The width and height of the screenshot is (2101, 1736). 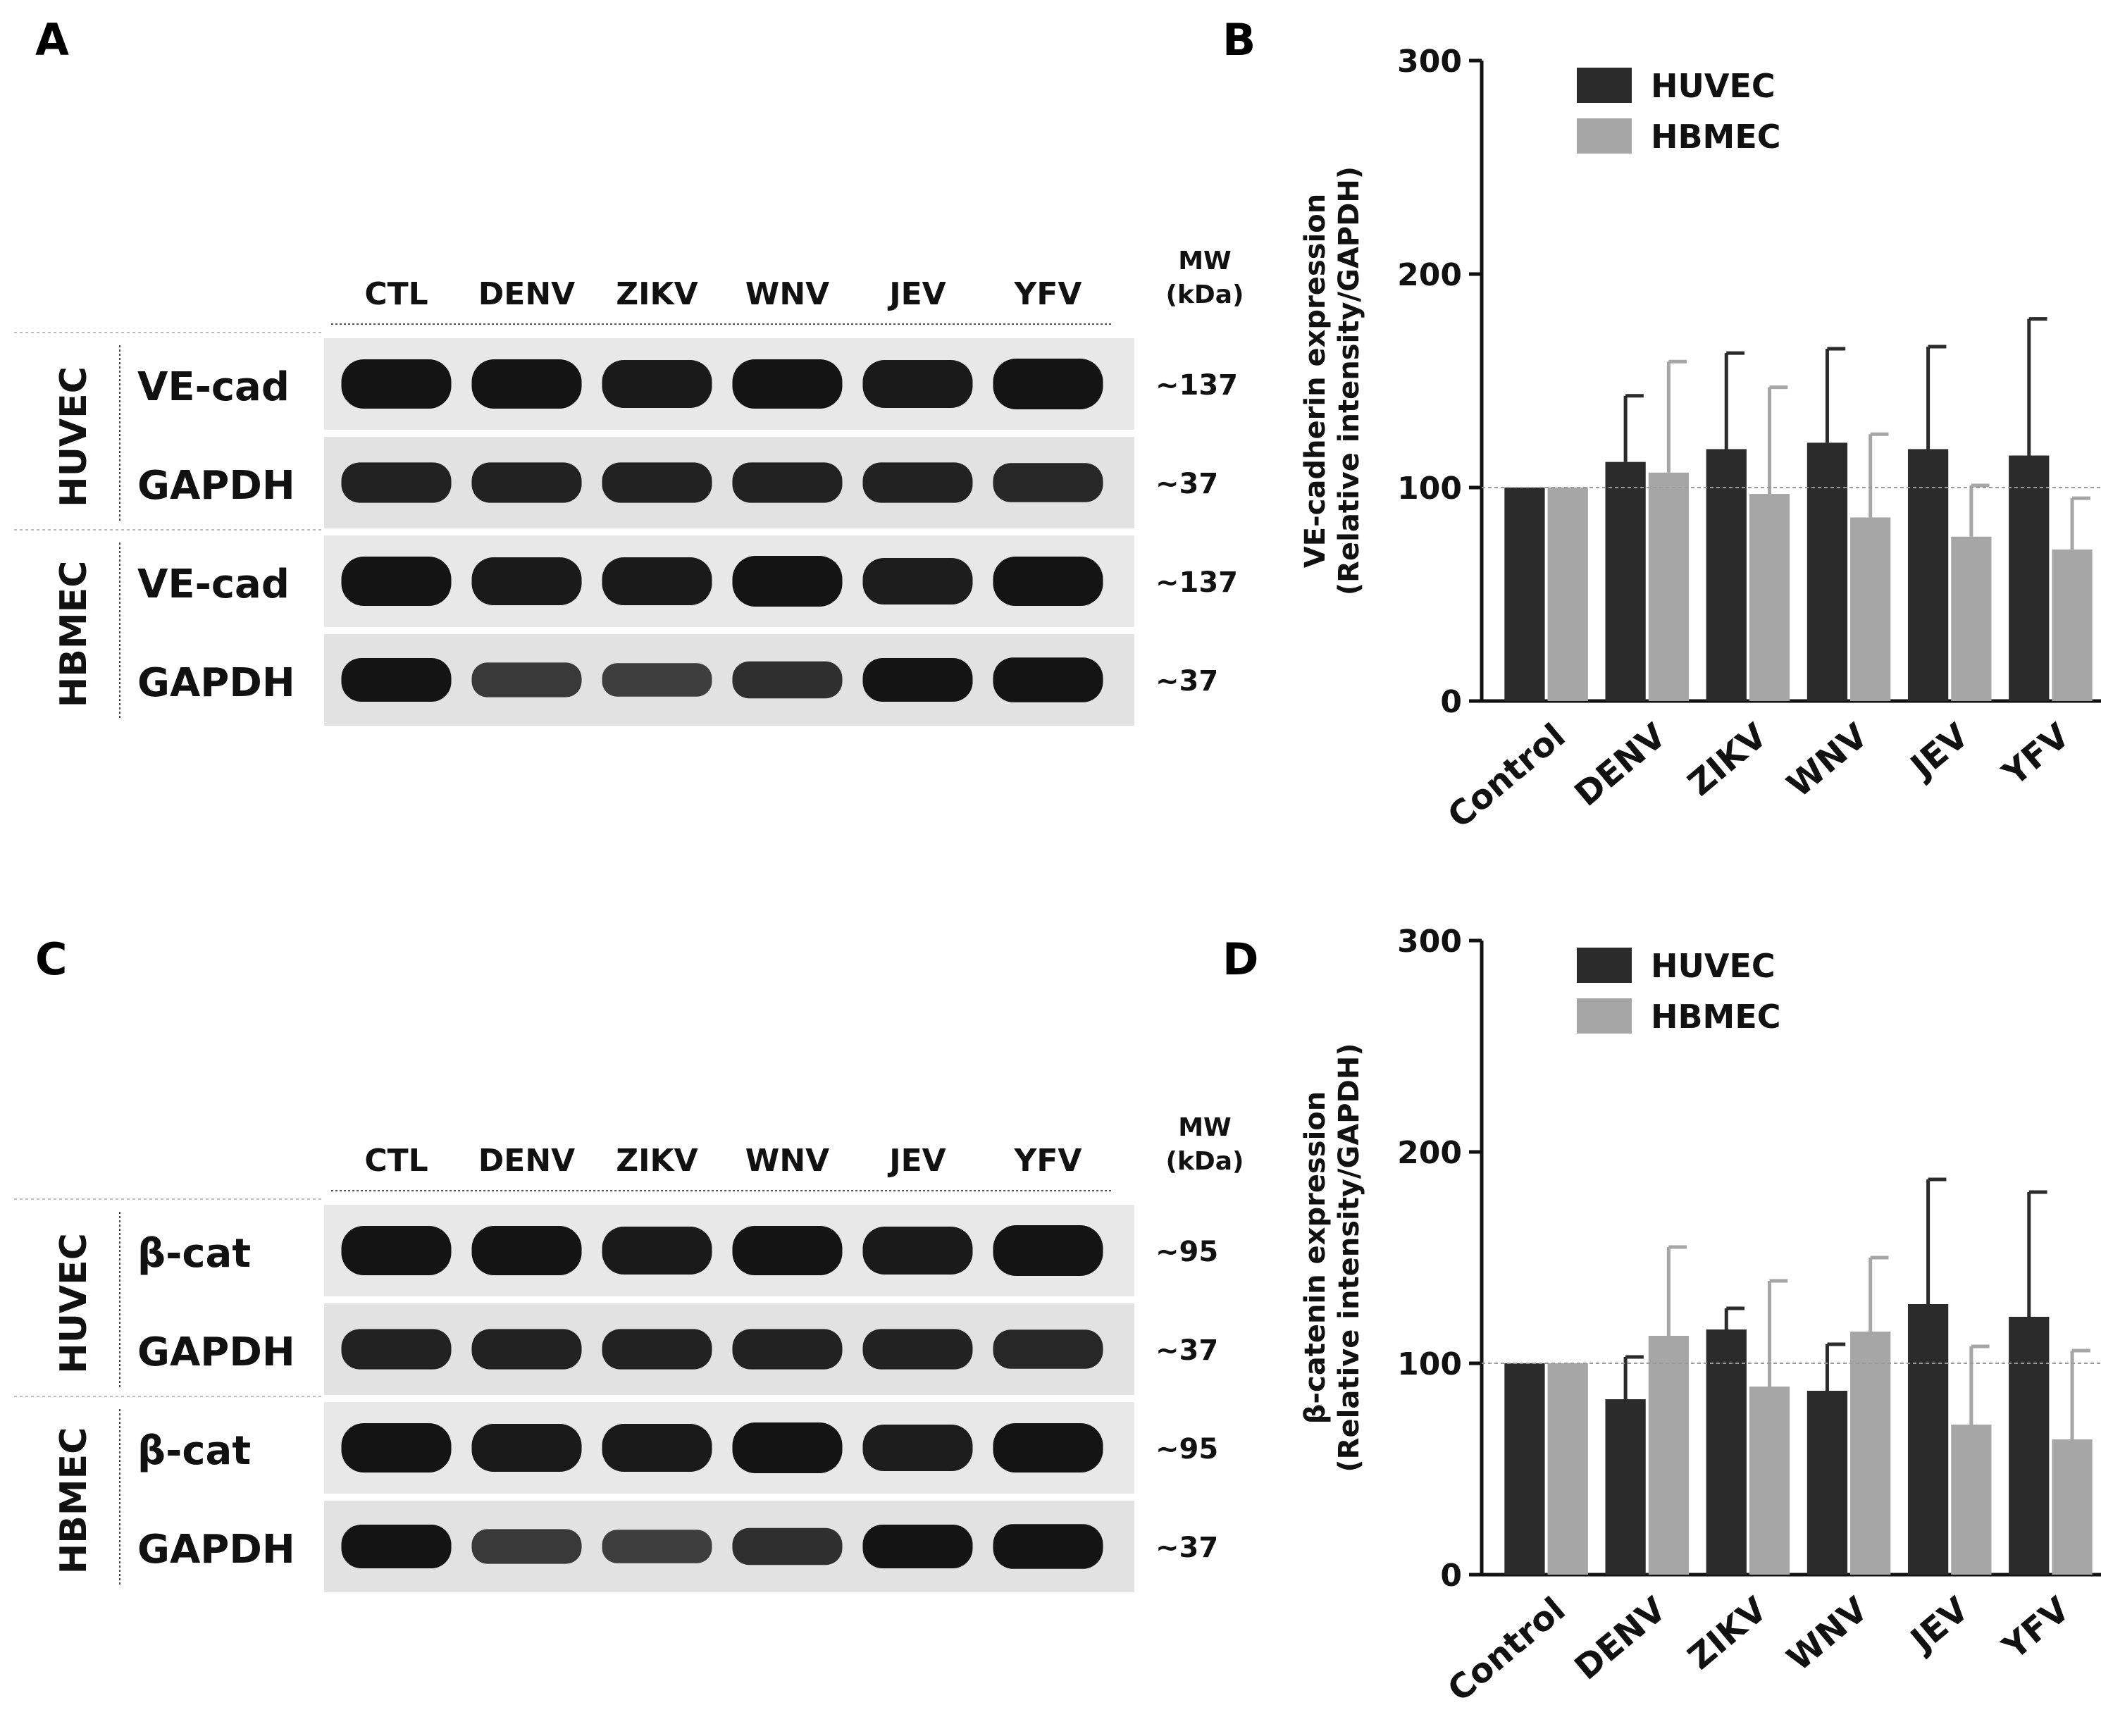 What do you see at coordinates (1604, 136) in the screenshot?
I see `legend-swatch-hbmec` at bounding box center [1604, 136].